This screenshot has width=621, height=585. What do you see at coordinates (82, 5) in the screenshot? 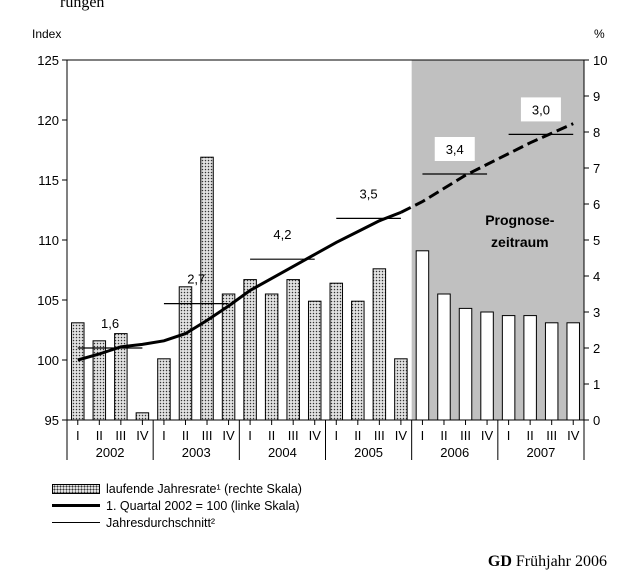
I see `header-fragment: rungen` at bounding box center [82, 5].